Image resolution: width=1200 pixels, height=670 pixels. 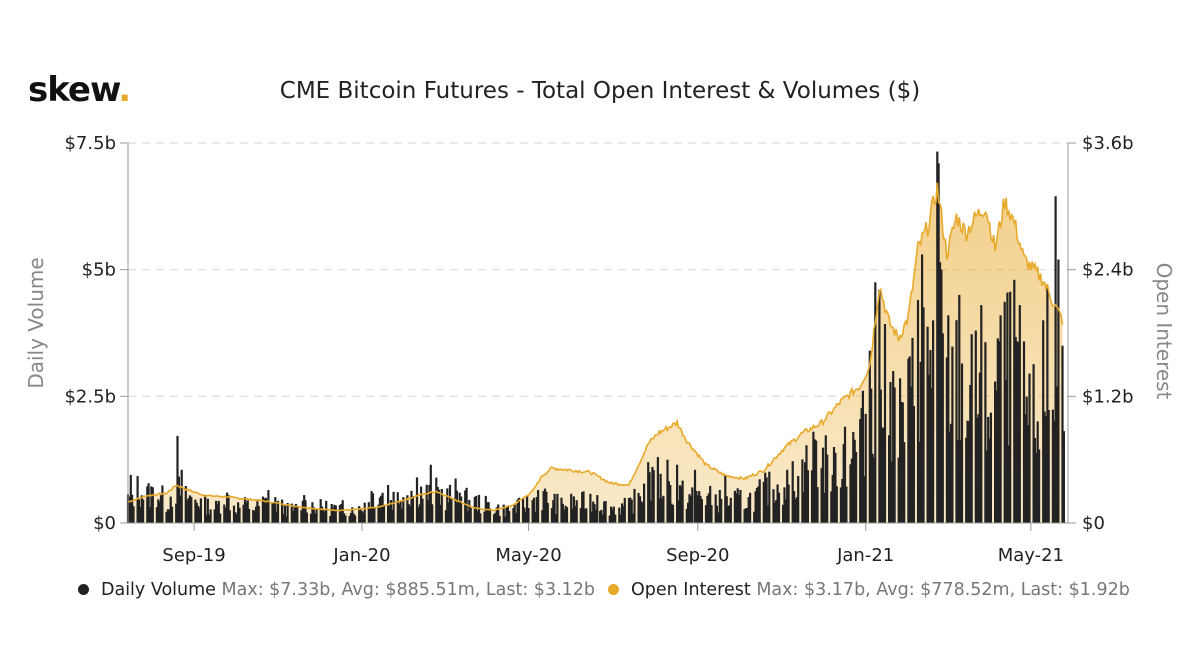 What do you see at coordinates (1108, 270) in the screenshot?
I see `right-tick-label: $2.4b` at bounding box center [1108, 270].